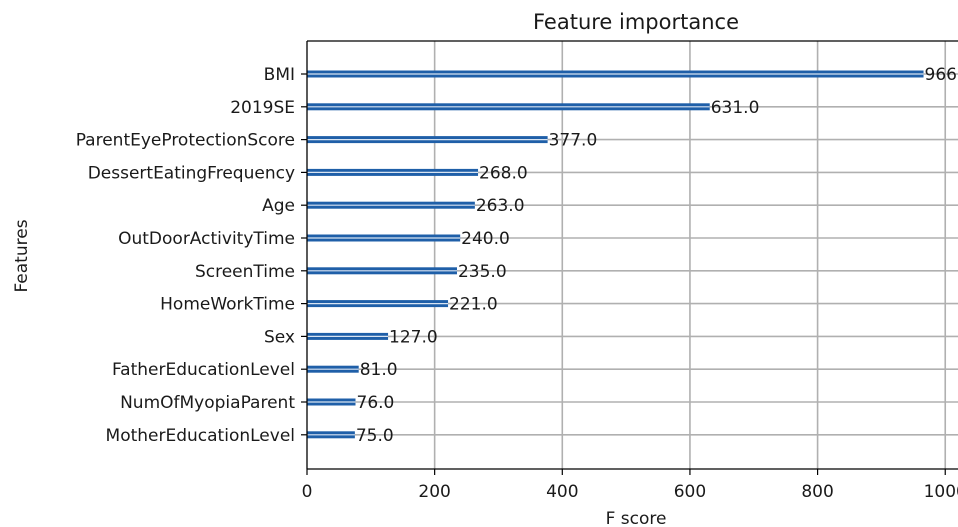  What do you see at coordinates (562, 492) in the screenshot?
I see `x-tick-label: 400` at bounding box center [562, 492].